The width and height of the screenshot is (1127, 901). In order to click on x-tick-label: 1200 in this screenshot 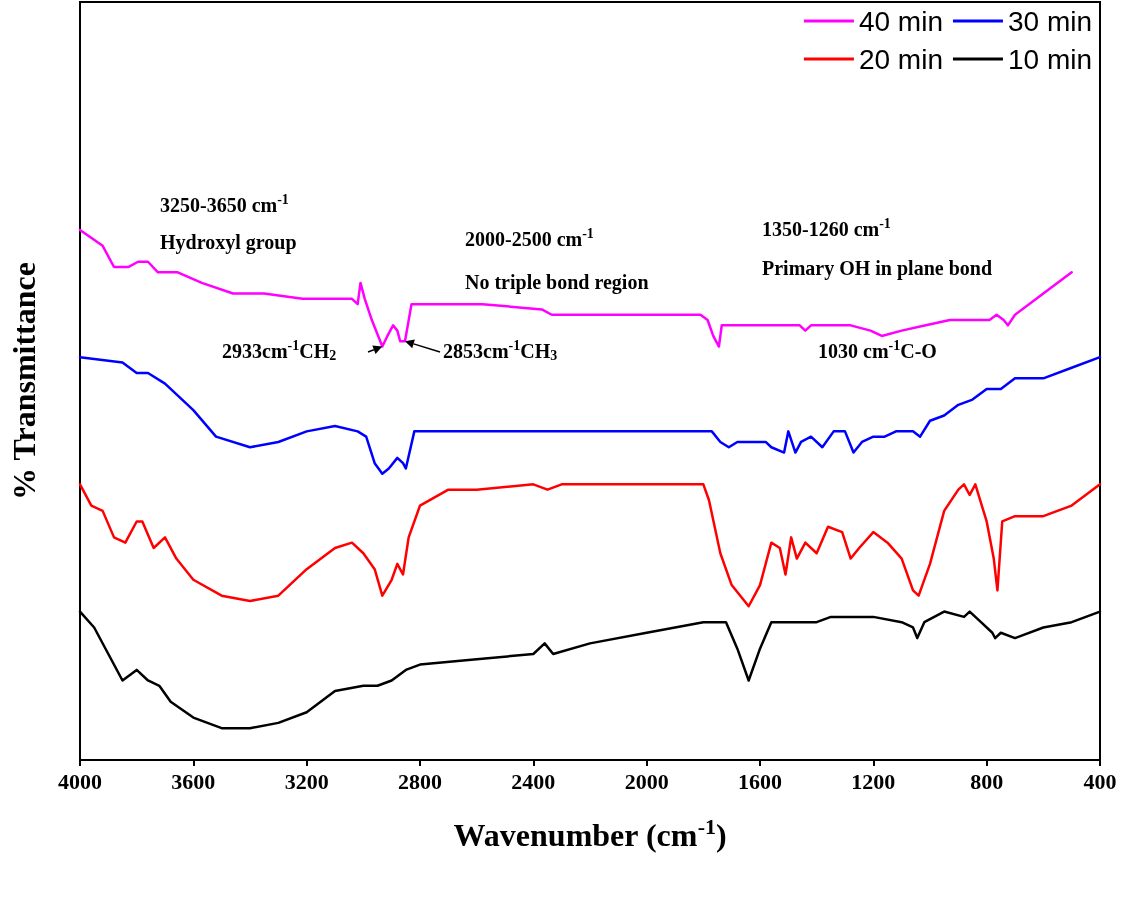, I will do `click(873, 781)`.